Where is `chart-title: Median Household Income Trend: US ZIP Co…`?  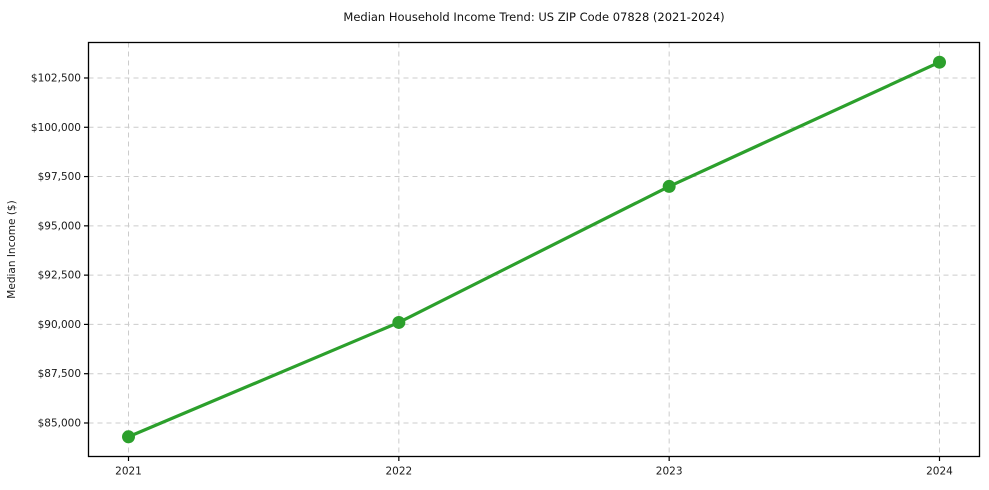 chart-title: Median Household Income Trend: US ZIP Co… is located at coordinates (533, 17).